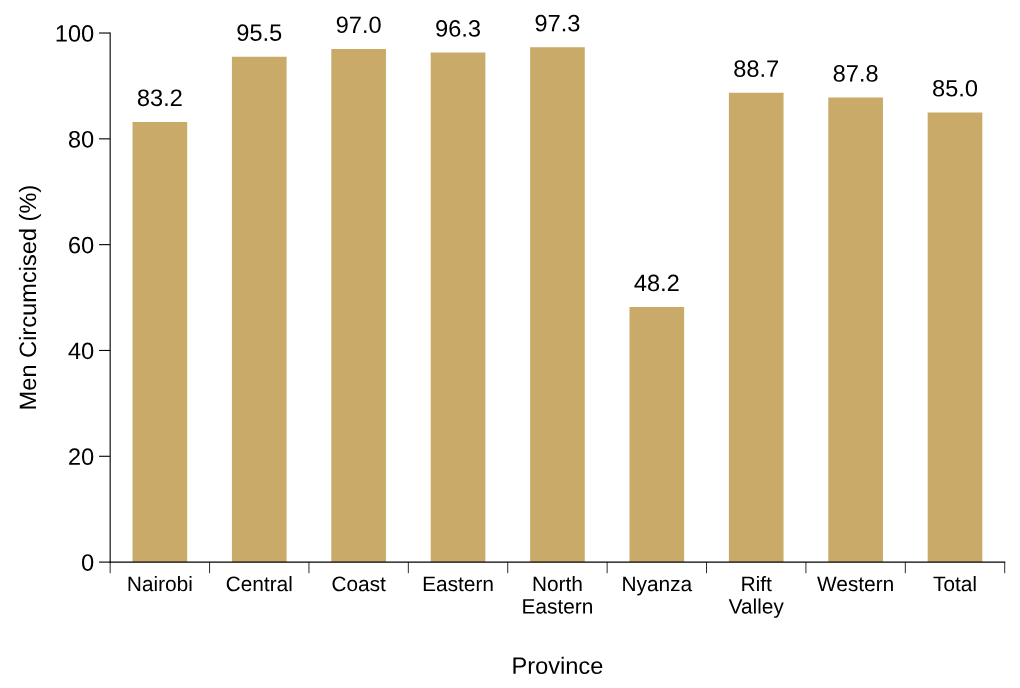  I want to click on y-tick-label: 20, so click(81, 457).